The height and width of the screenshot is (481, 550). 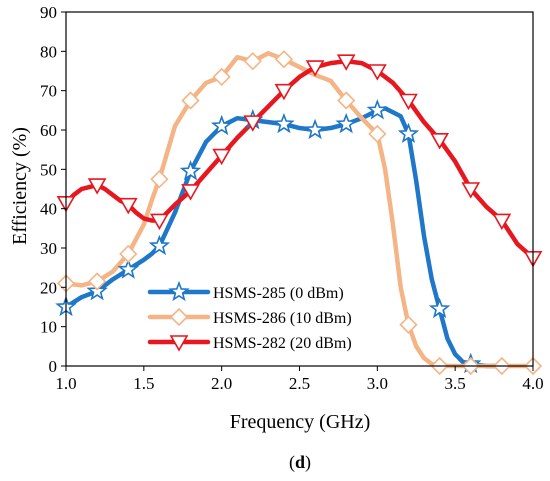 I want to click on legend-label: HSMS-282 (20 dBm), so click(x=282, y=343).